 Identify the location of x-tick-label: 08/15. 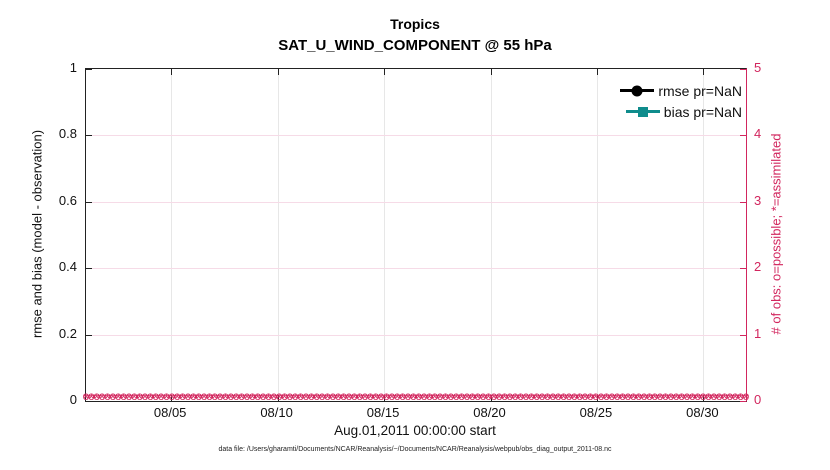
(383, 412).